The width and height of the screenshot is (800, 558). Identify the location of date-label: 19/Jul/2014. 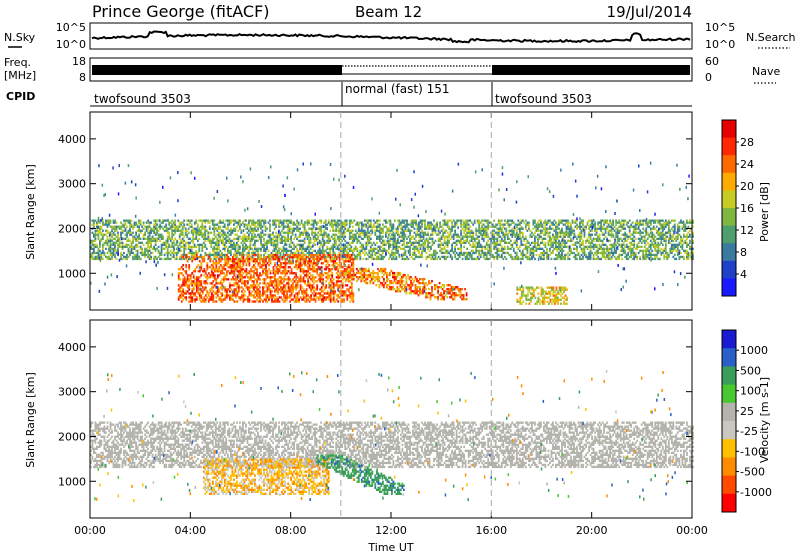
(649, 12).